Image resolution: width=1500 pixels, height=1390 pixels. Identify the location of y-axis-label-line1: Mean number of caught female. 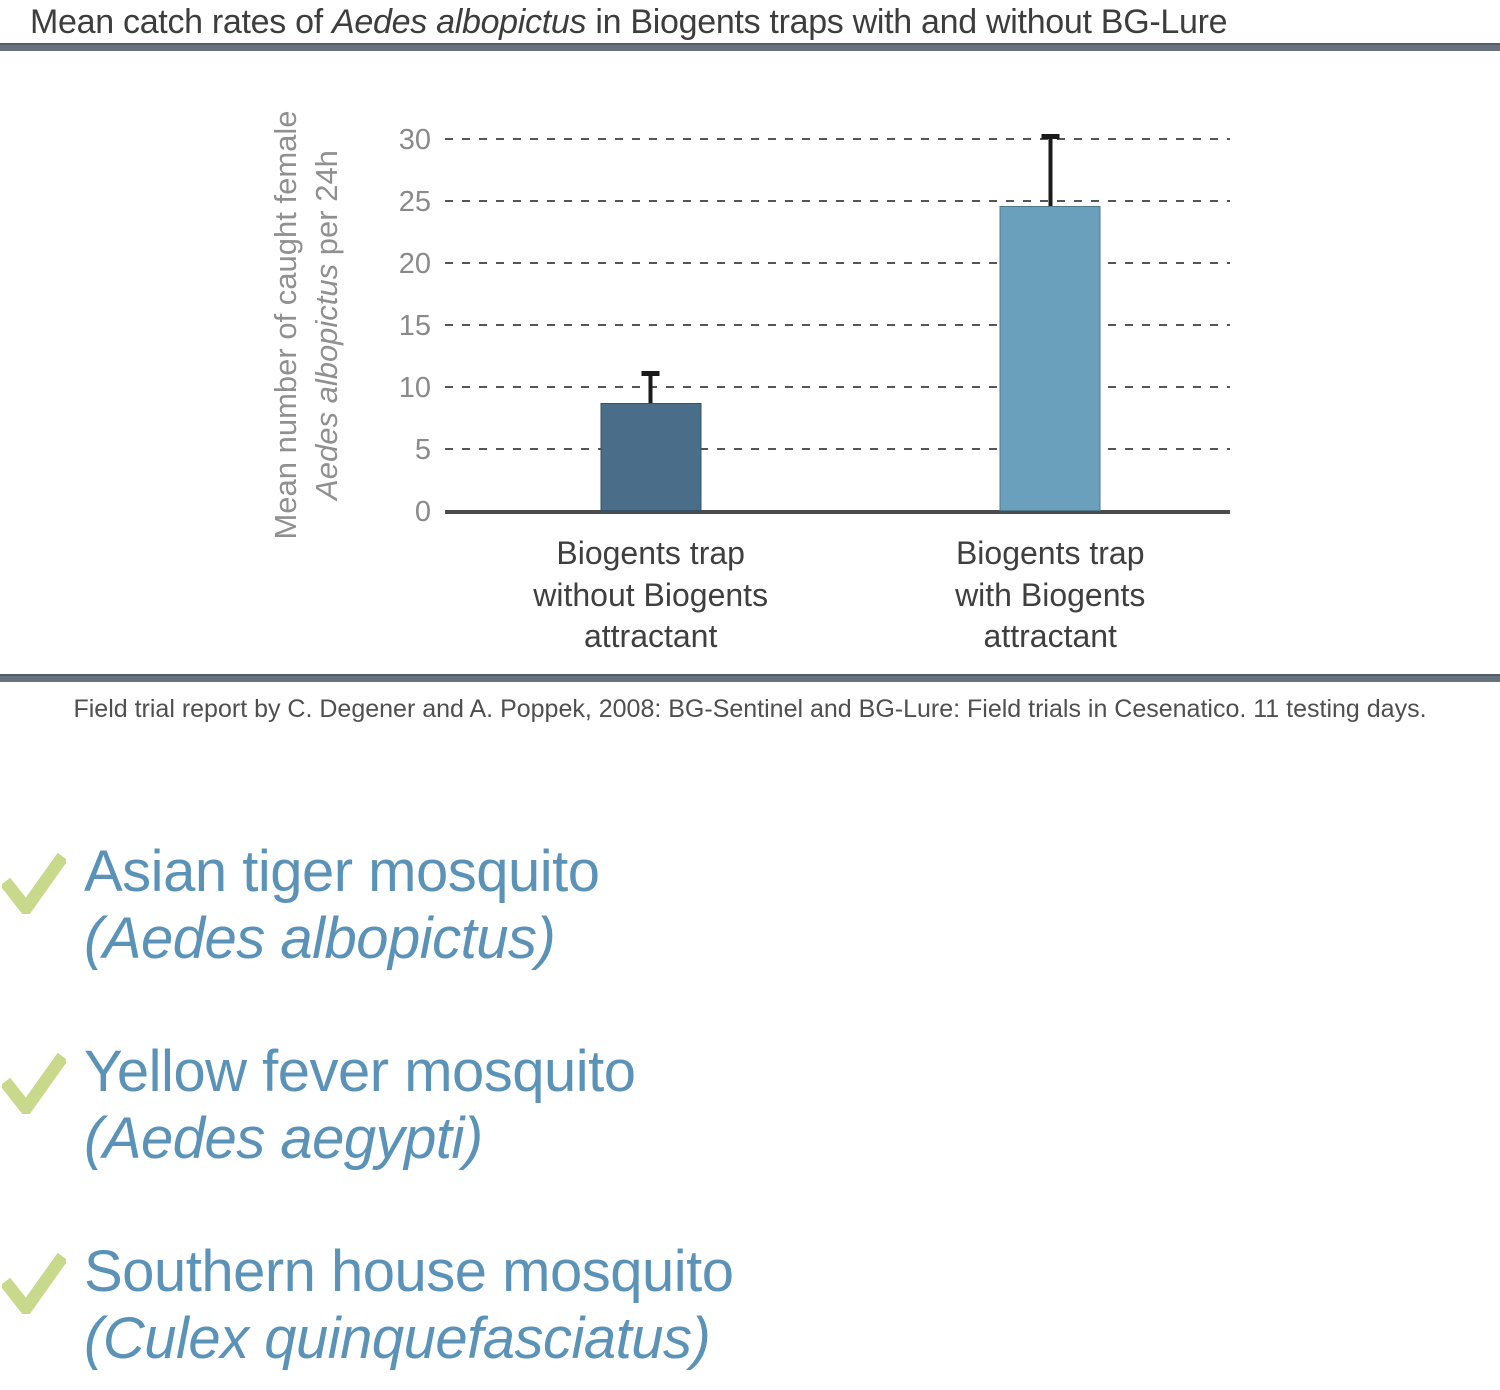
(286, 325).